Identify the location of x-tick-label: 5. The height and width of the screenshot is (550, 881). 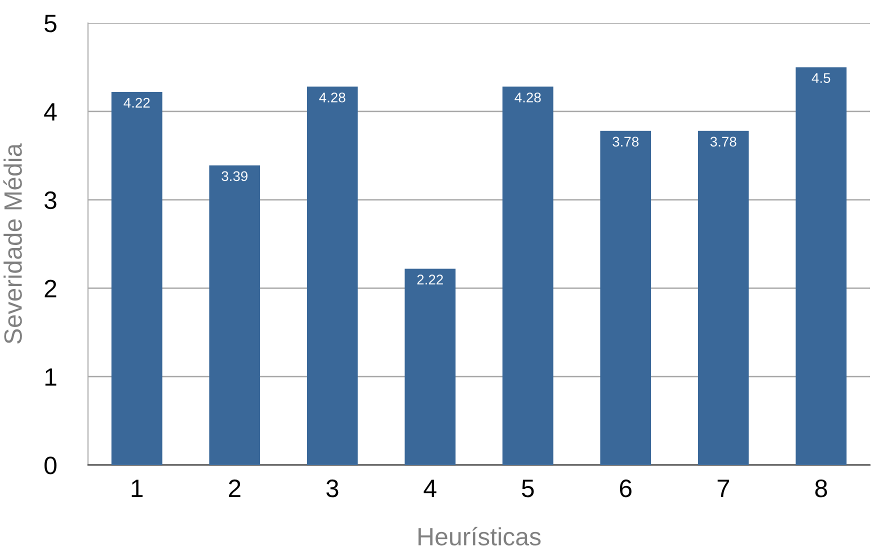
(528, 489).